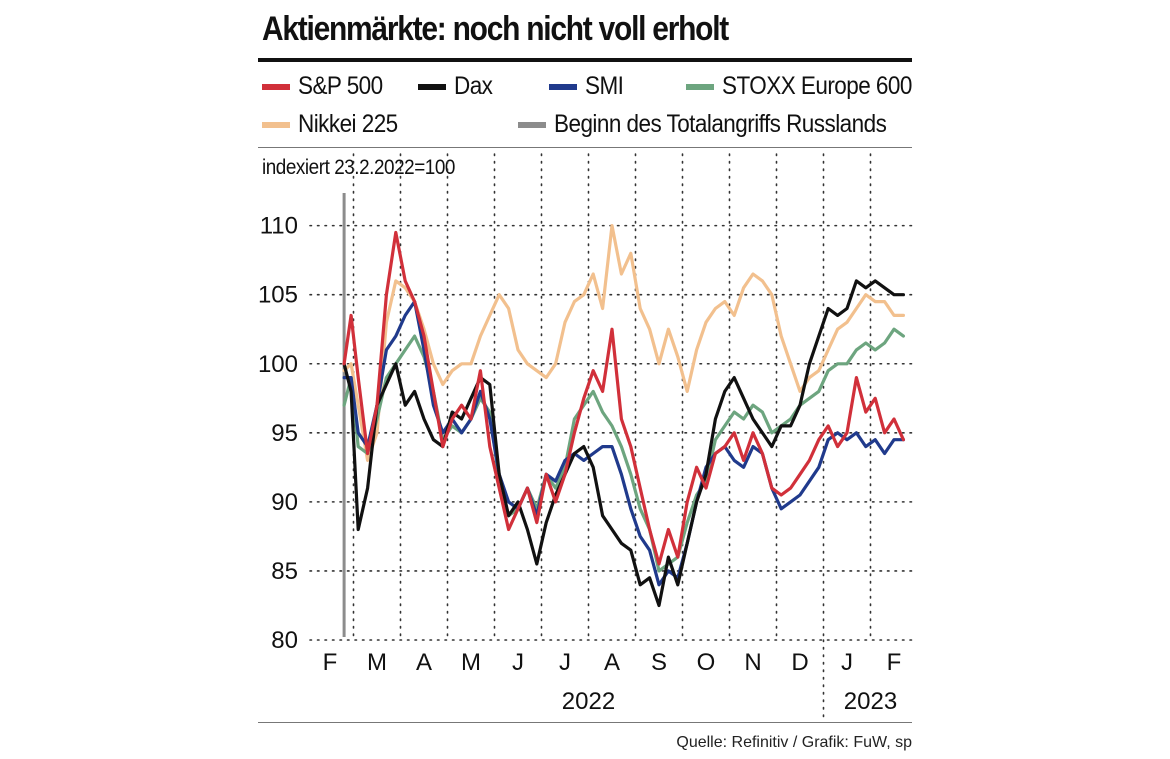  What do you see at coordinates (279, 226) in the screenshot?
I see `y-tick-label-110: 110` at bounding box center [279, 226].